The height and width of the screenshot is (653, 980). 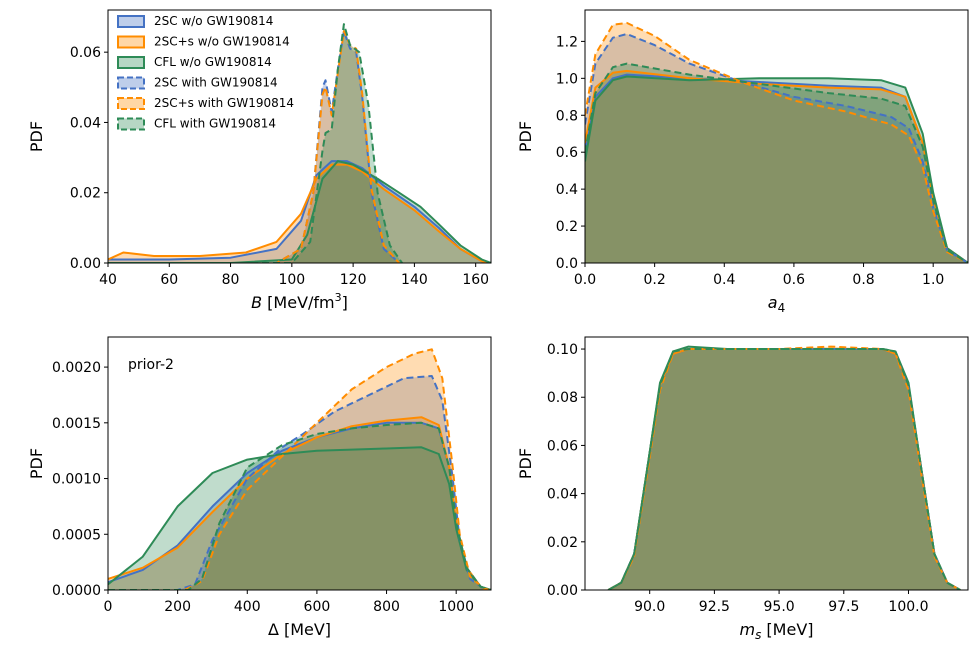 What do you see at coordinates (247, 607) in the screenshot?
I see `x-tick-label: 400` at bounding box center [247, 607].